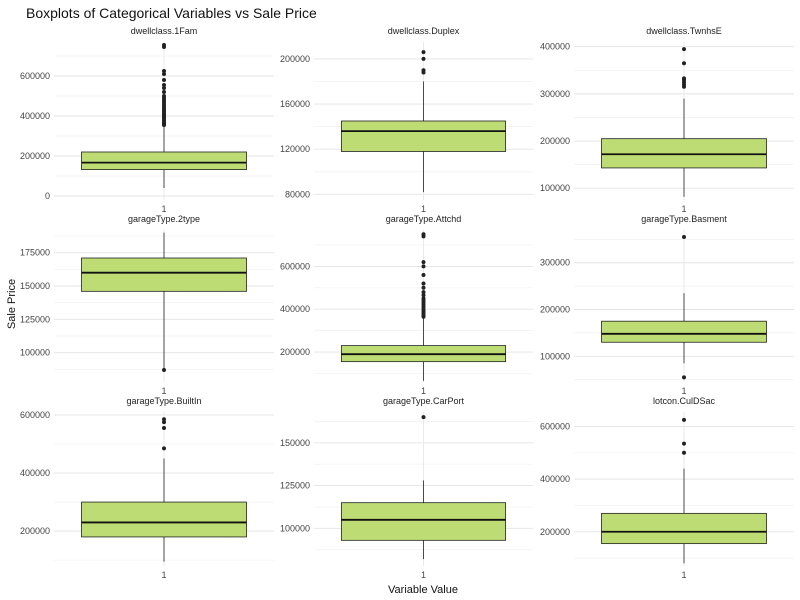 The height and width of the screenshot is (600, 800). Describe the element at coordinates (295, 104) in the screenshot. I see `y-tick-label: 160000` at that location.